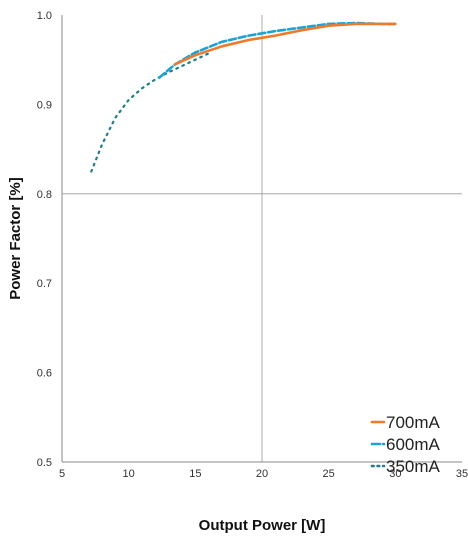  I want to click on y-tick-label: 1.0, so click(44, 16).